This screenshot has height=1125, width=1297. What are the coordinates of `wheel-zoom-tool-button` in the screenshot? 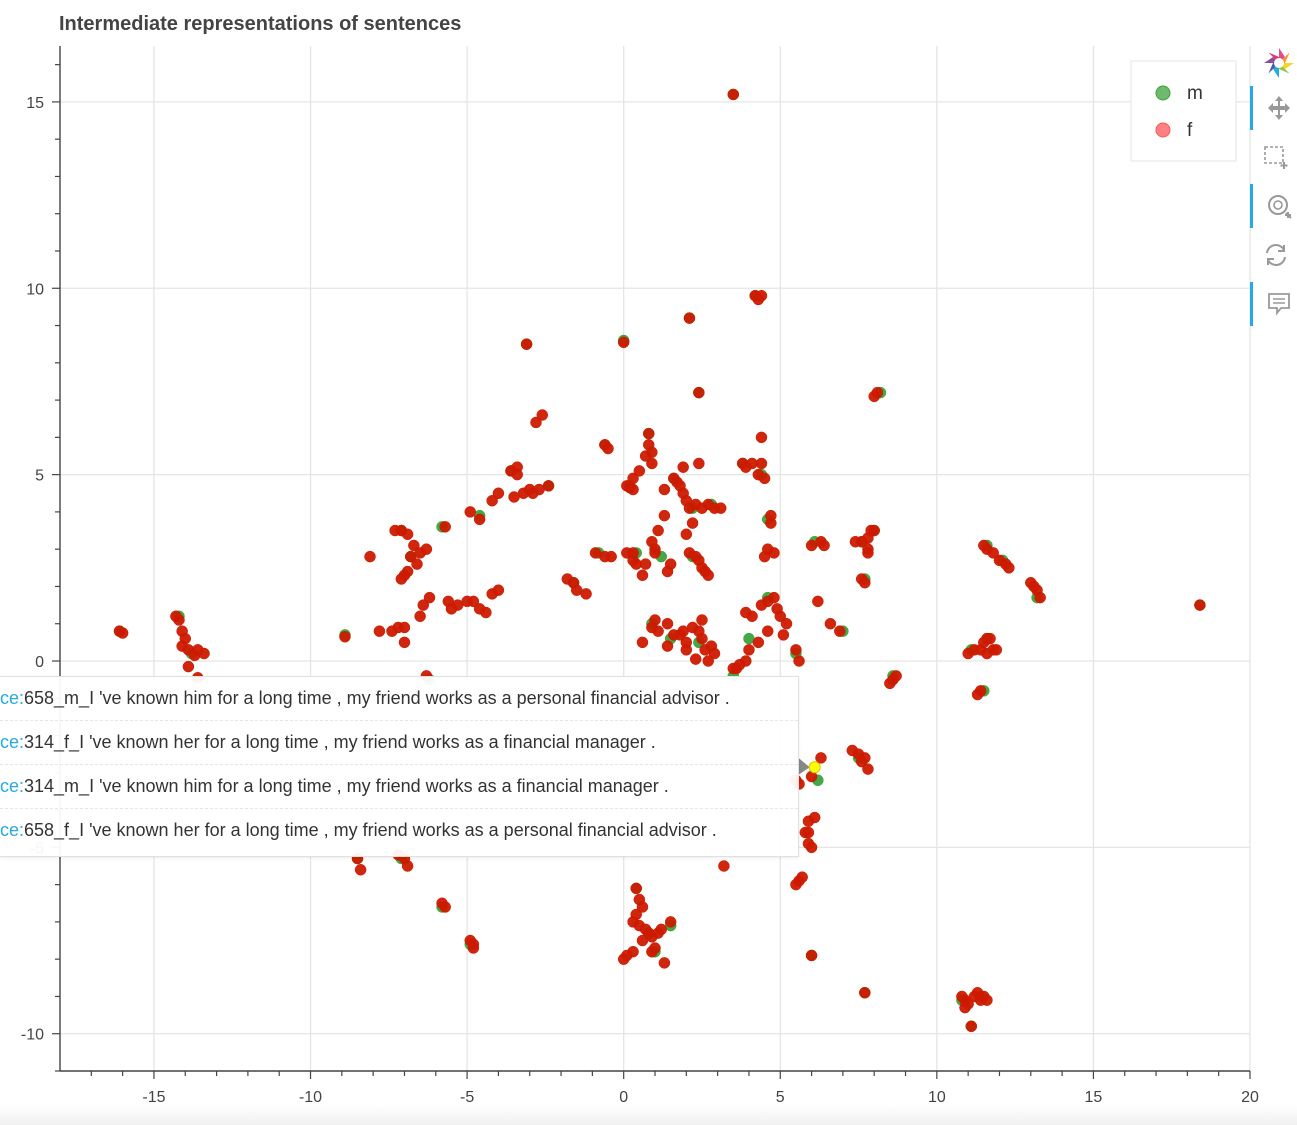 It's located at (1273, 206).